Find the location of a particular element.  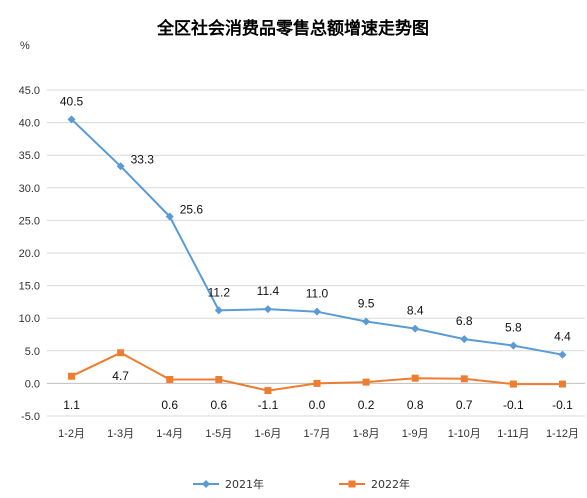

data-label: 8.4 is located at coordinates (415, 311).